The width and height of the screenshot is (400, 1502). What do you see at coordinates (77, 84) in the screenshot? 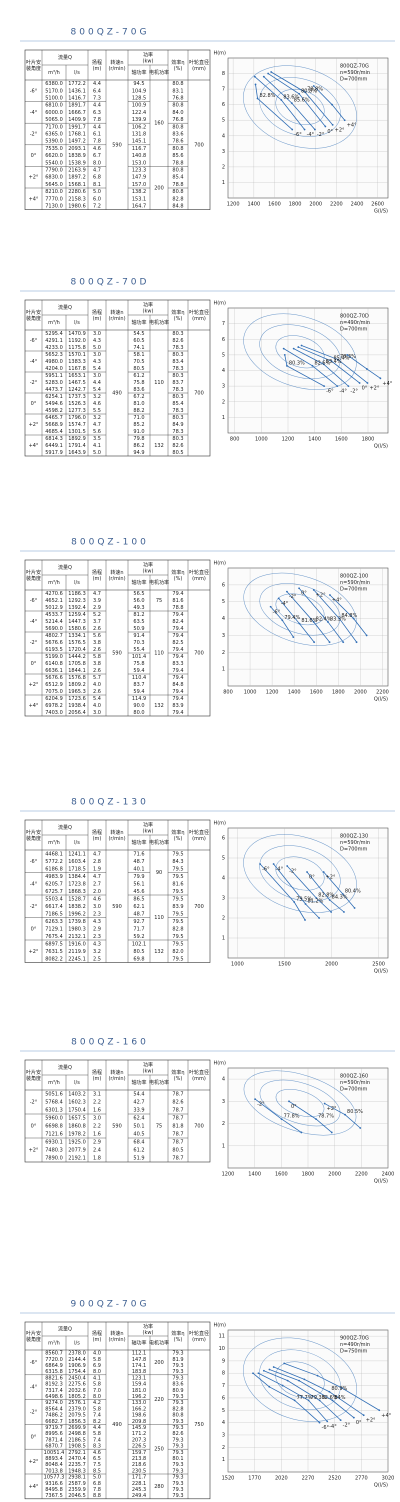
I see `table-cell: 1772.2` at bounding box center [77, 84].